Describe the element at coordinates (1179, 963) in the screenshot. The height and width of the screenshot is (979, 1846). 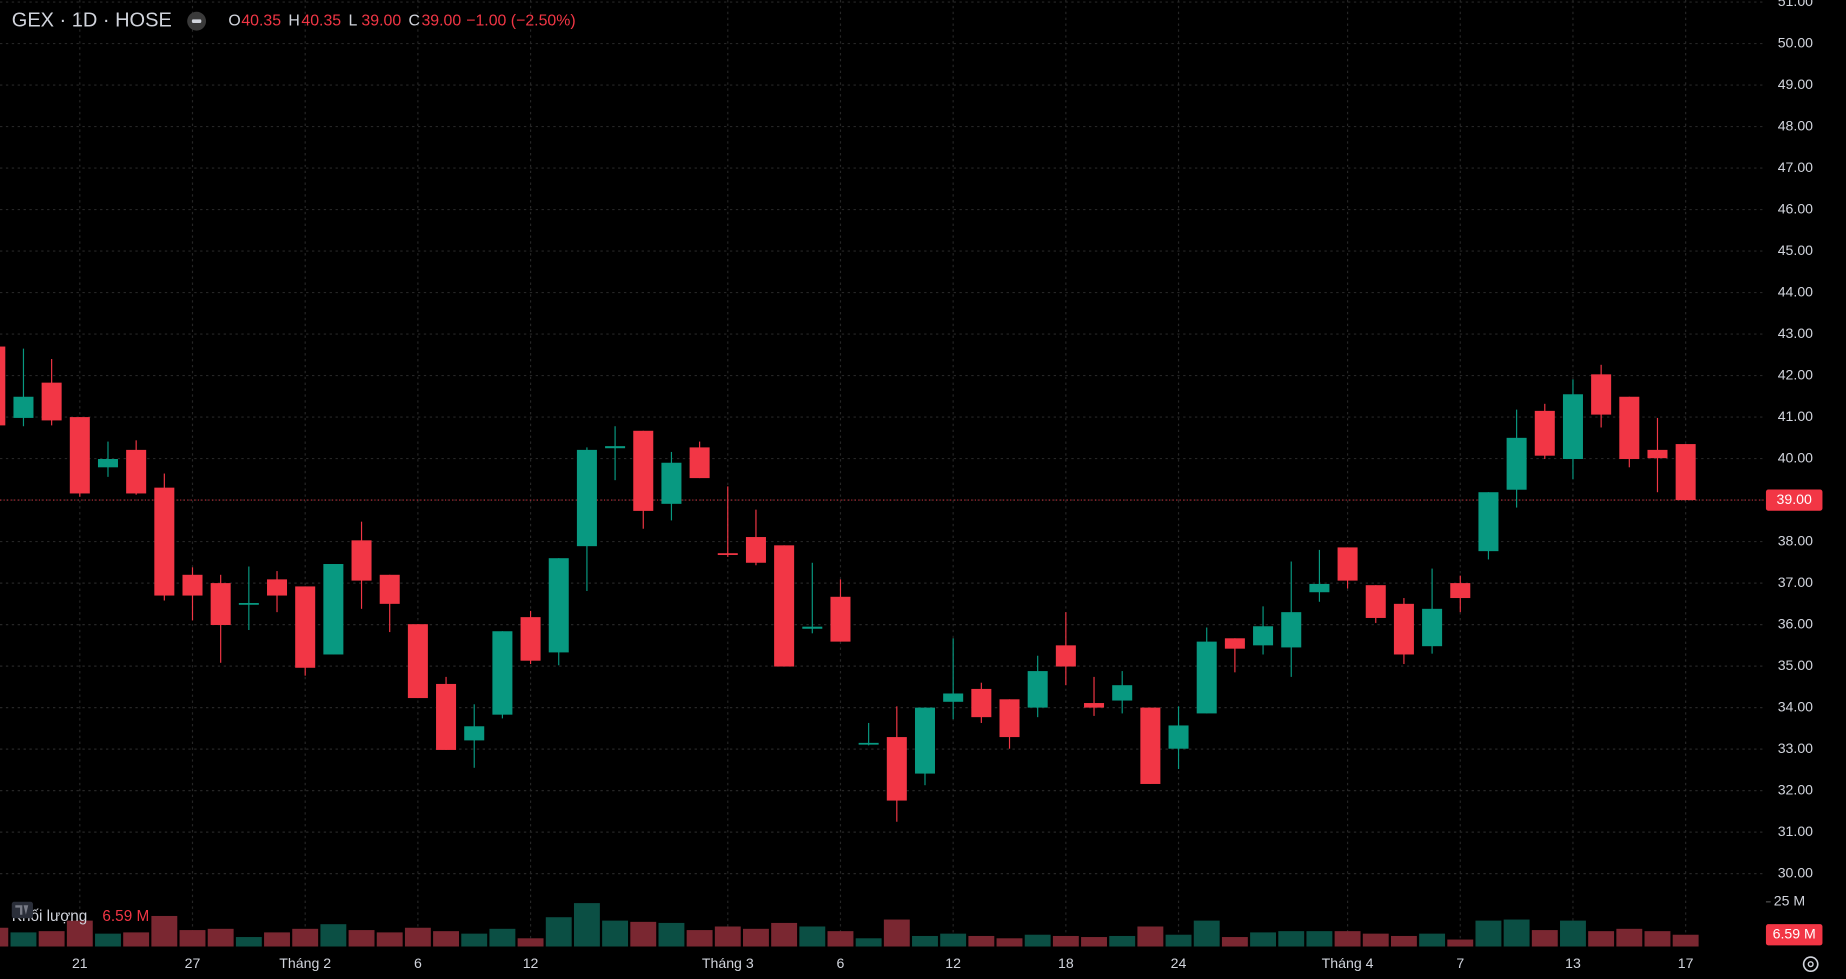
I see `x-tick-label: 24` at that location.